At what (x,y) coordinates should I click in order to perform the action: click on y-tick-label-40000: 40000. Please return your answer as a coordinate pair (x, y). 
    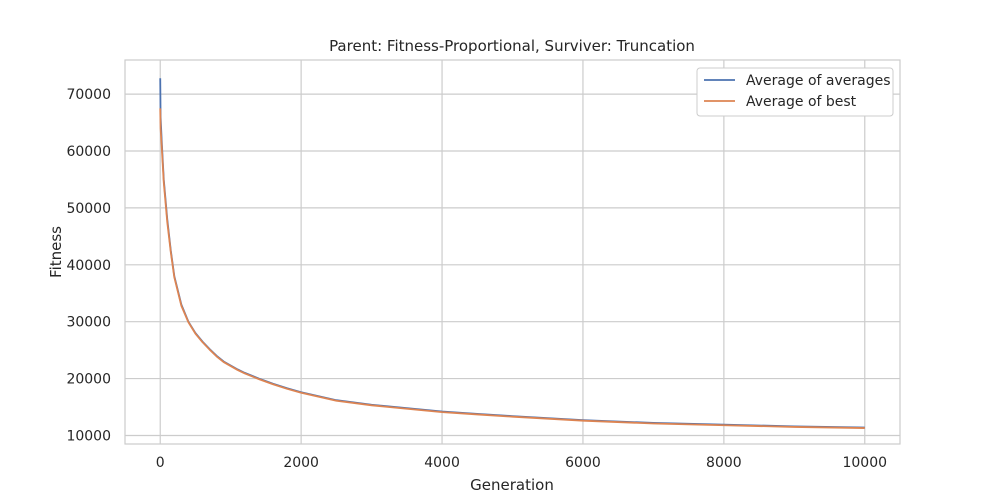
    Looking at the image, I should click on (88, 266).